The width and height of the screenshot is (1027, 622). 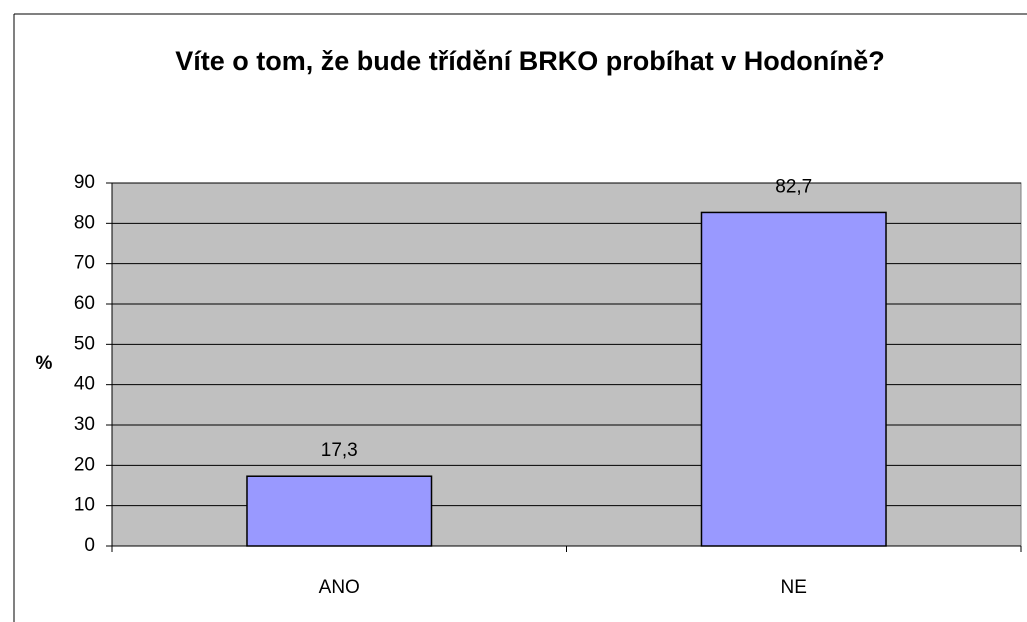 What do you see at coordinates (84, 384) in the screenshot?
I see `y-tick-label: 40` at bounding box center [84, 384].